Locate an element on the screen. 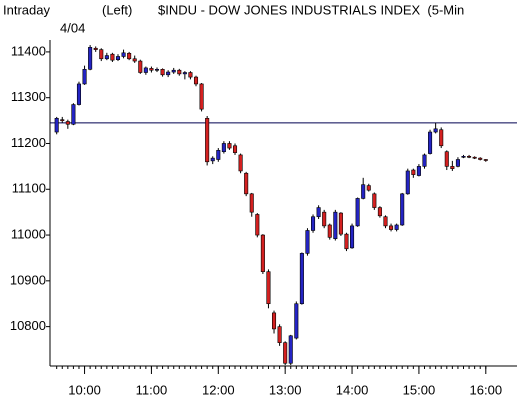  y-tick-label: 10800 is located at coordinates (28, 325).